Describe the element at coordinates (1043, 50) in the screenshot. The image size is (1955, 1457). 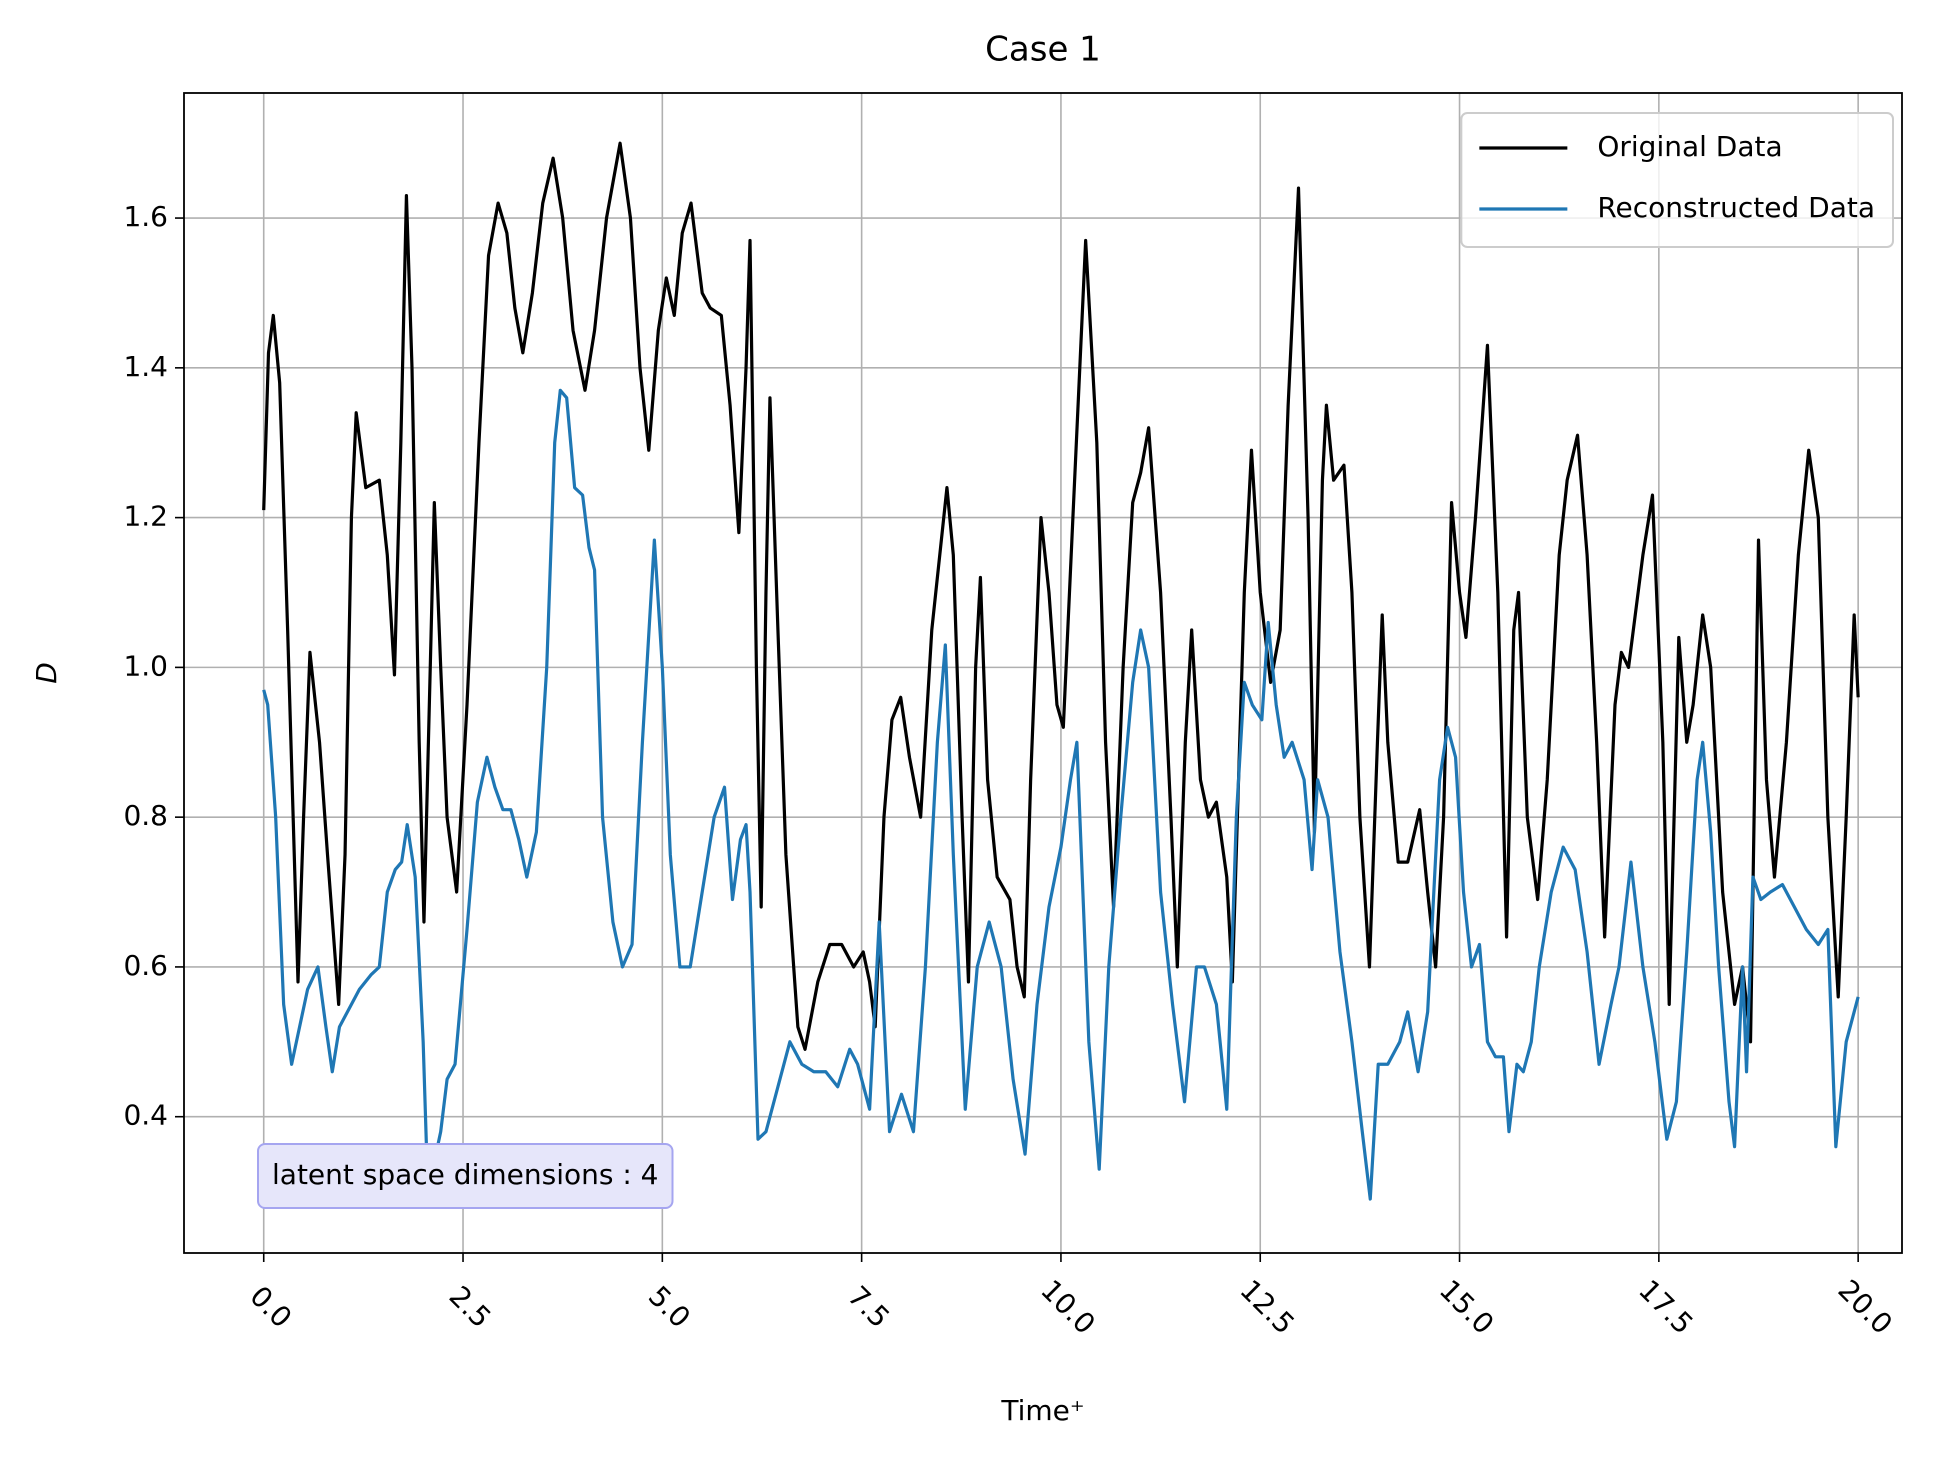
I see `chart-title: Case 1` at that location.